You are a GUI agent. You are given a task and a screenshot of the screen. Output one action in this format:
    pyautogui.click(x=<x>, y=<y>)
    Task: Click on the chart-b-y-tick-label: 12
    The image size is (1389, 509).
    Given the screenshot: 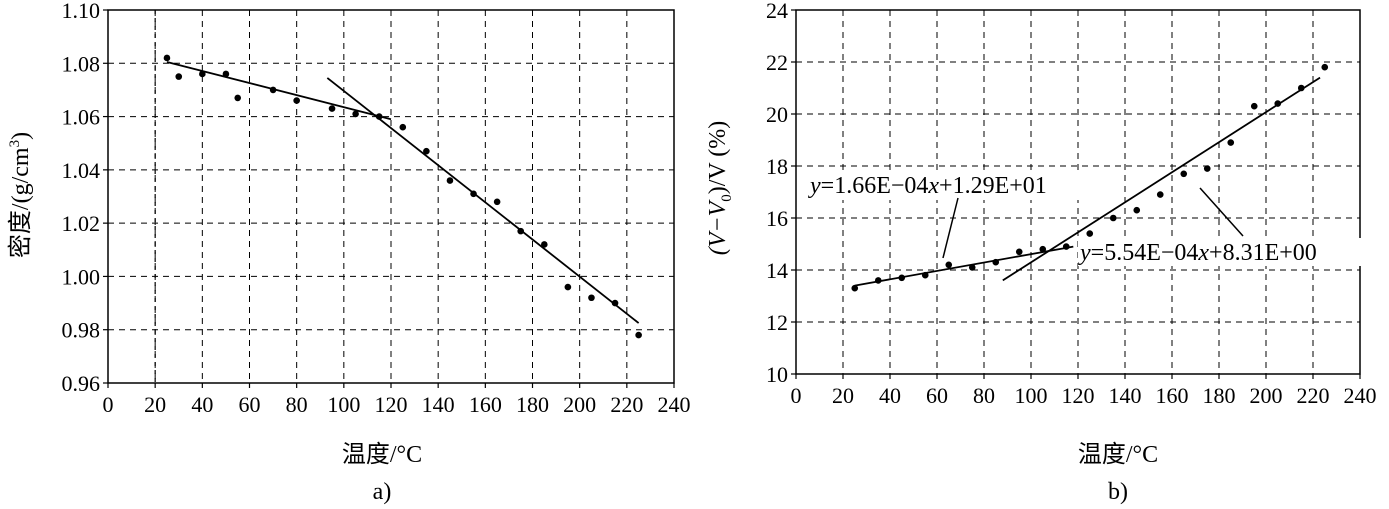 What is the action you would take?
    pyautogui.click(x=777, y=322)
    